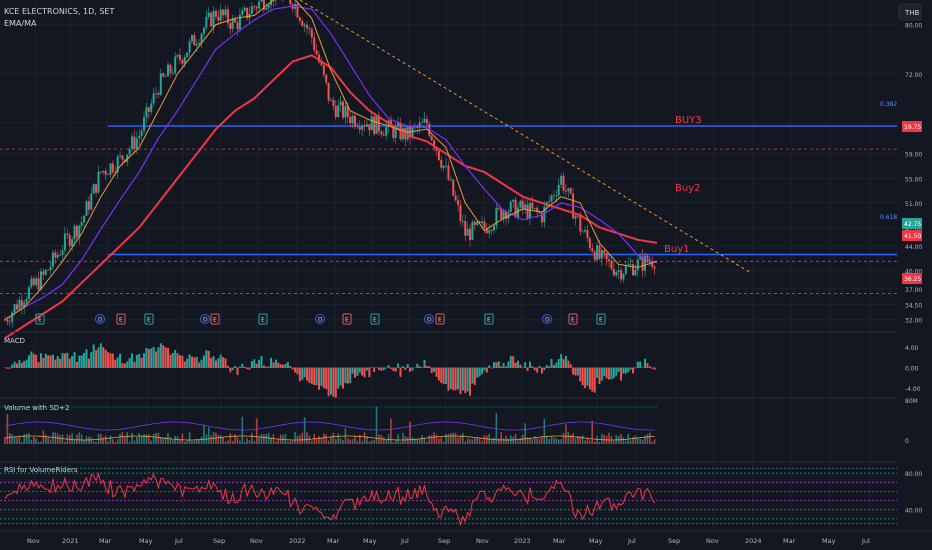 The image size is (932, 550). I want to click on time-tick-label: Mar, so click(559, 541).